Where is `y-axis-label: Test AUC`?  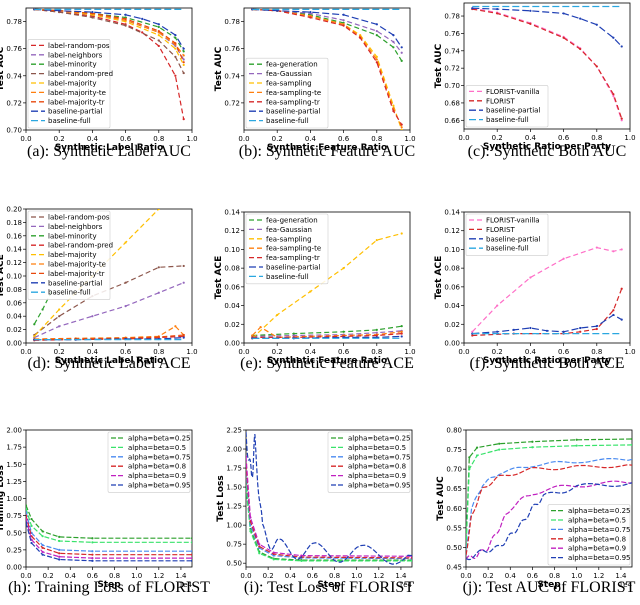
y-axis-label: Test AUC is located at coordinates (3, 68).